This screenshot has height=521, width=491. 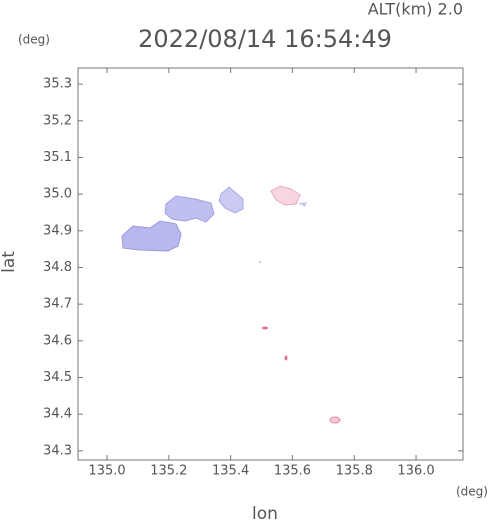 I want to click on x-tick-label: 135.8, so click(x=354, y=471).